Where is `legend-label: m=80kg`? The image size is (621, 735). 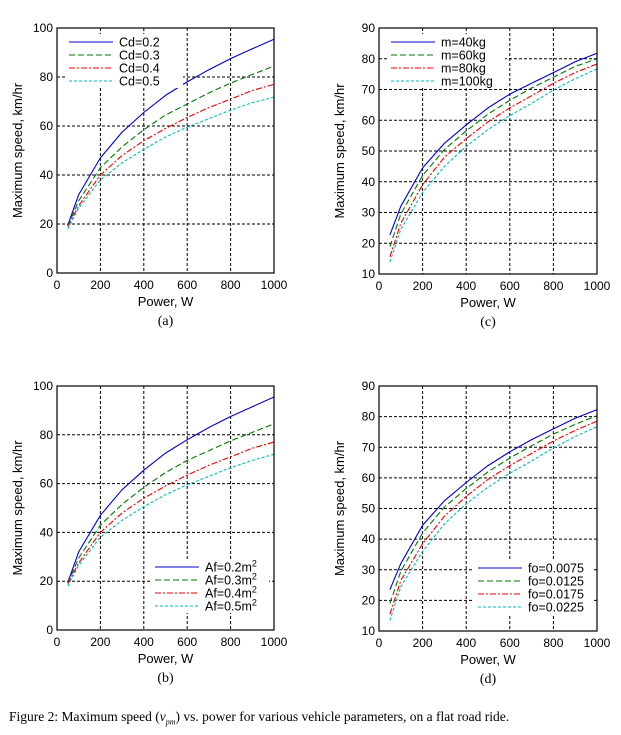
legend-label: m=80kg is located at coordinates (463, 69).